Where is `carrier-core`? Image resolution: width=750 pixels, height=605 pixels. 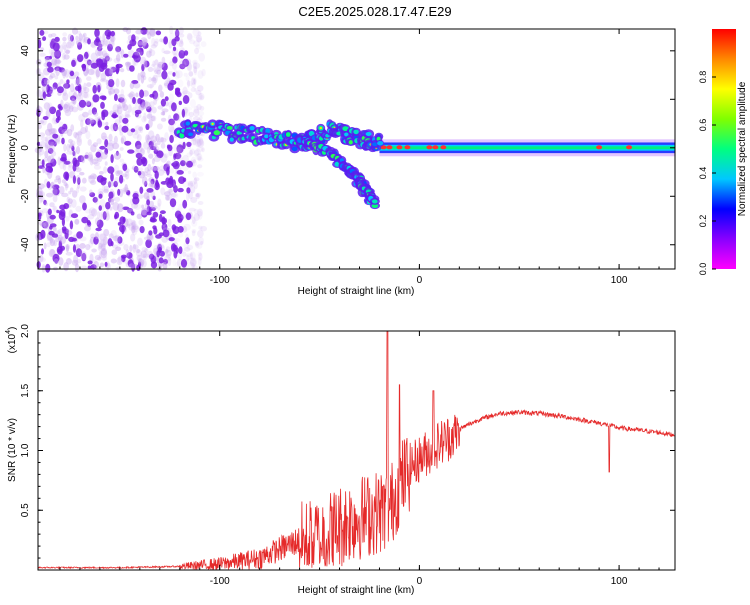 carrier-core is located at coordinates (527, 148).